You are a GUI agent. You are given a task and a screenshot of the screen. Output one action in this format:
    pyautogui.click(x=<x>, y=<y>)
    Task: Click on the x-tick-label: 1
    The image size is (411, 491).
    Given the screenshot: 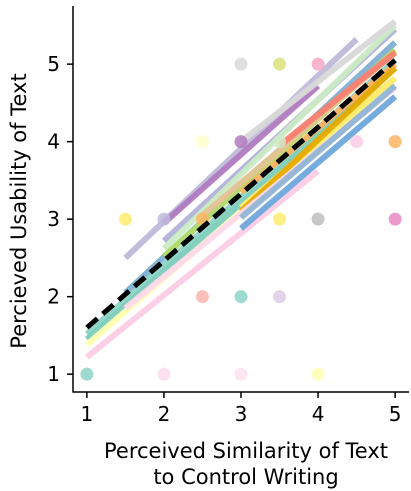 What is the action you would take?
    pyautogui.click(x=87, y=414)
    